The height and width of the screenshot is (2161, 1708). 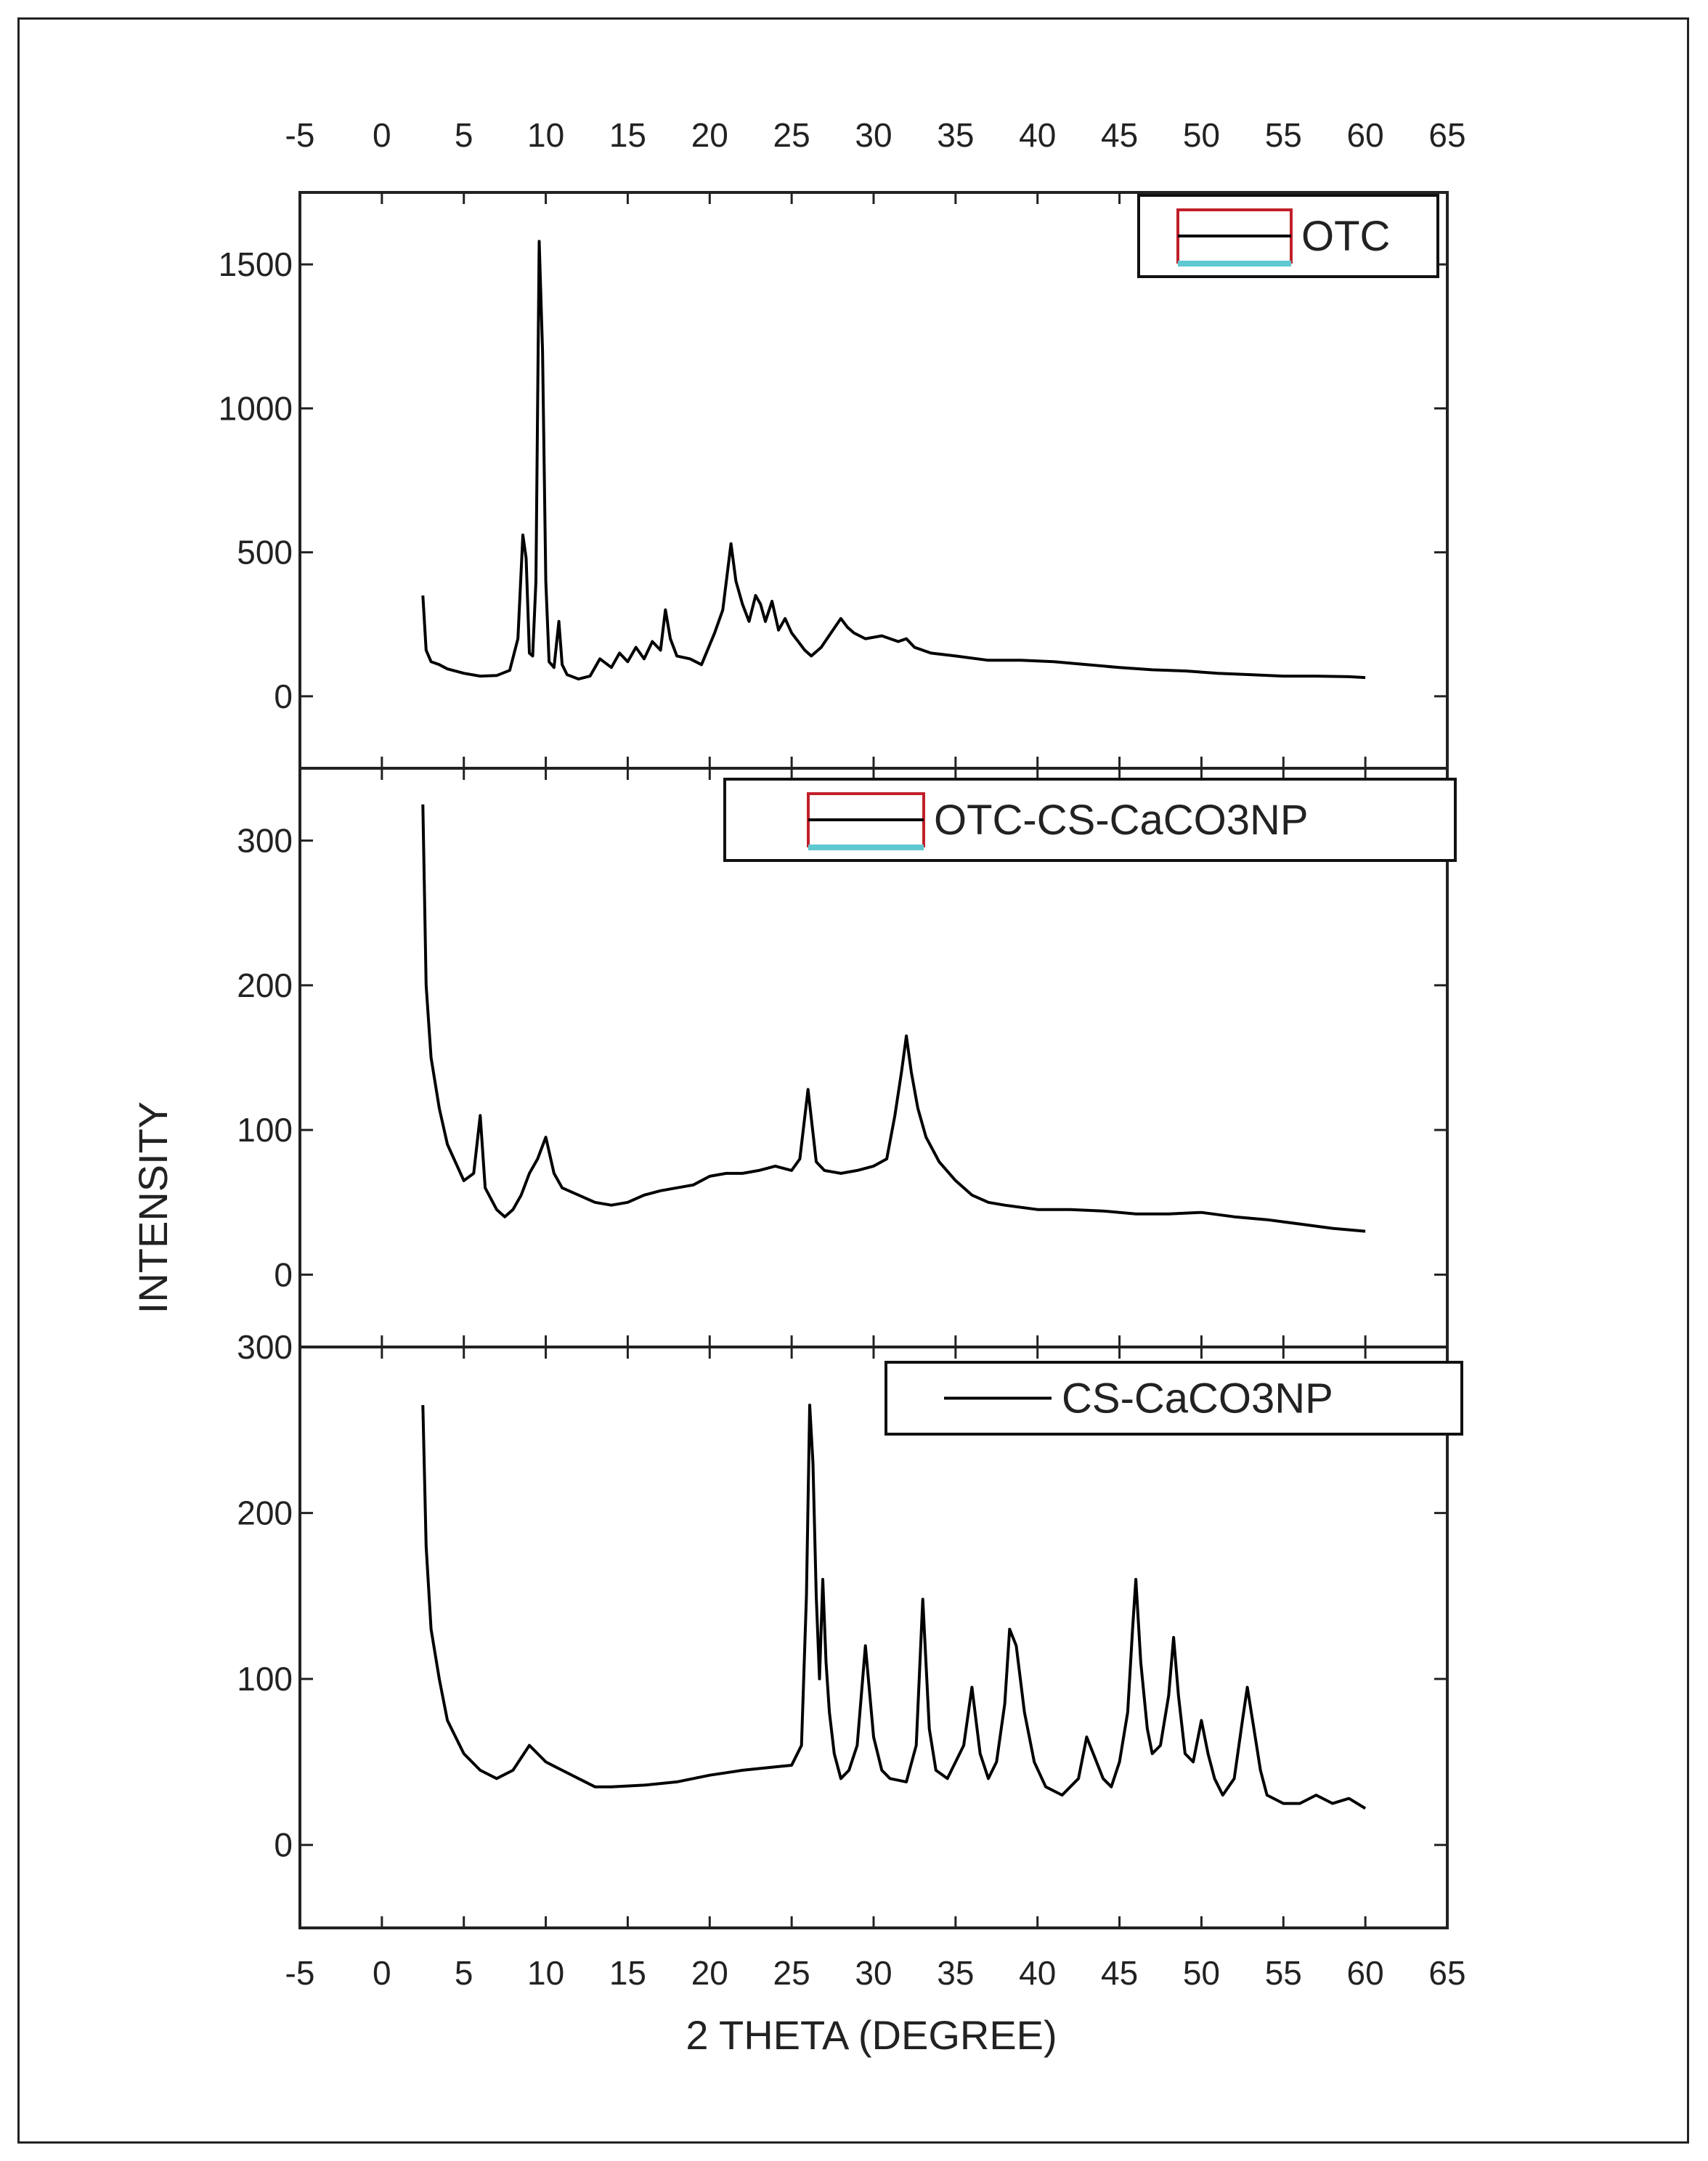 I want to click on x-tick-label: 50, so click(x=1201, y=1973).